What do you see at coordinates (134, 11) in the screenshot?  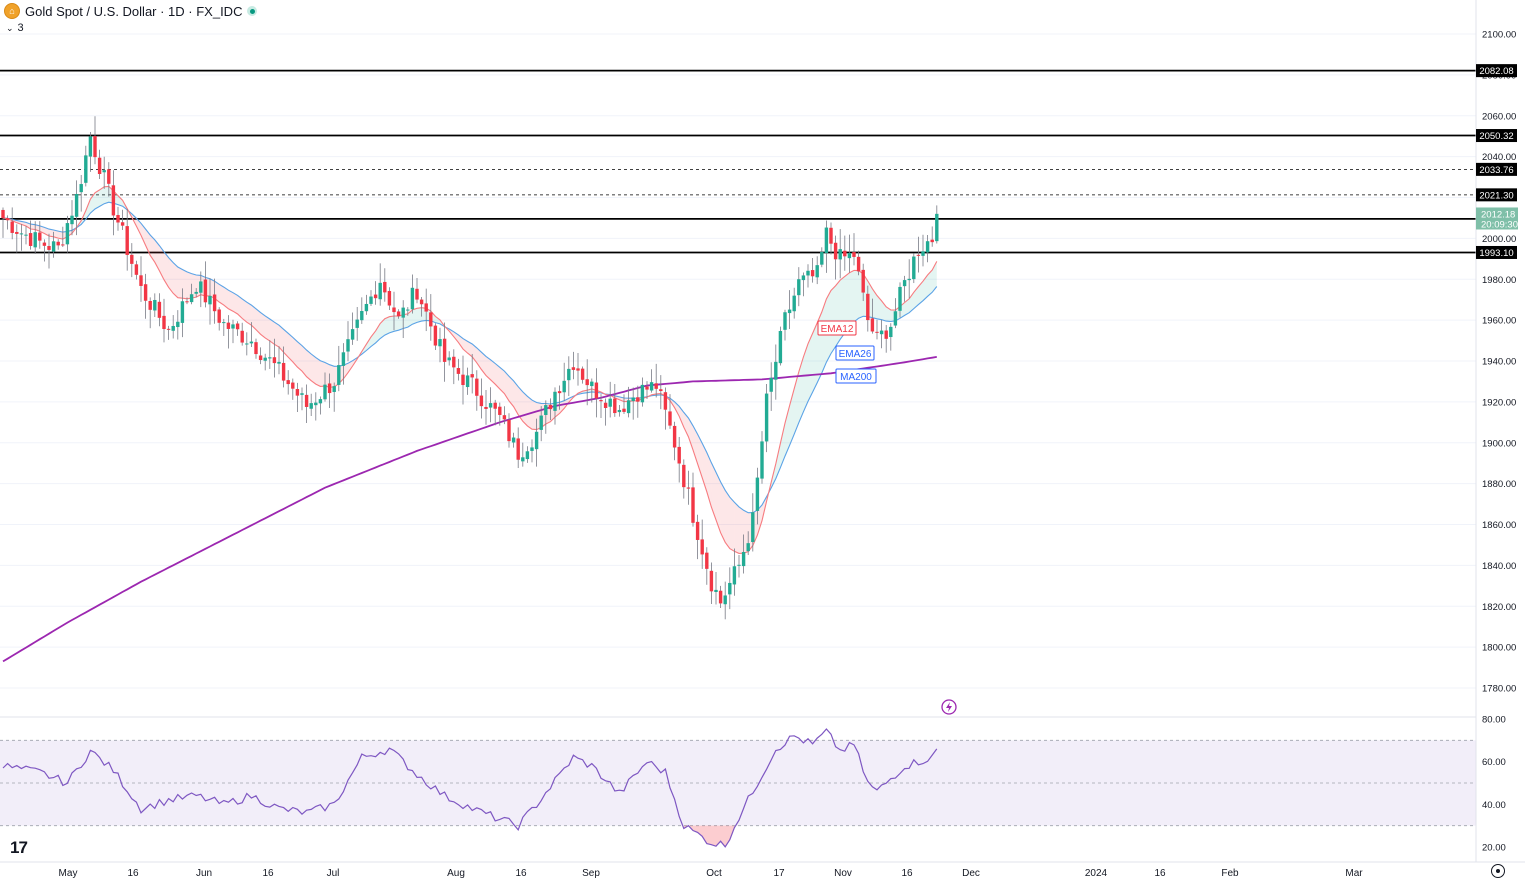 I see `symbol-title: Gold Spot / U.S. Dollar · 1D · FX_IDC` at bounding box center [134, 11].